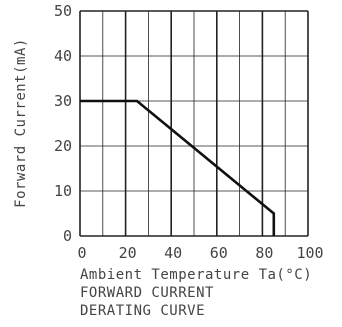 This screenshot has width=342, height=327. I want to click on y-tick-label: 10, so click(63, 191).